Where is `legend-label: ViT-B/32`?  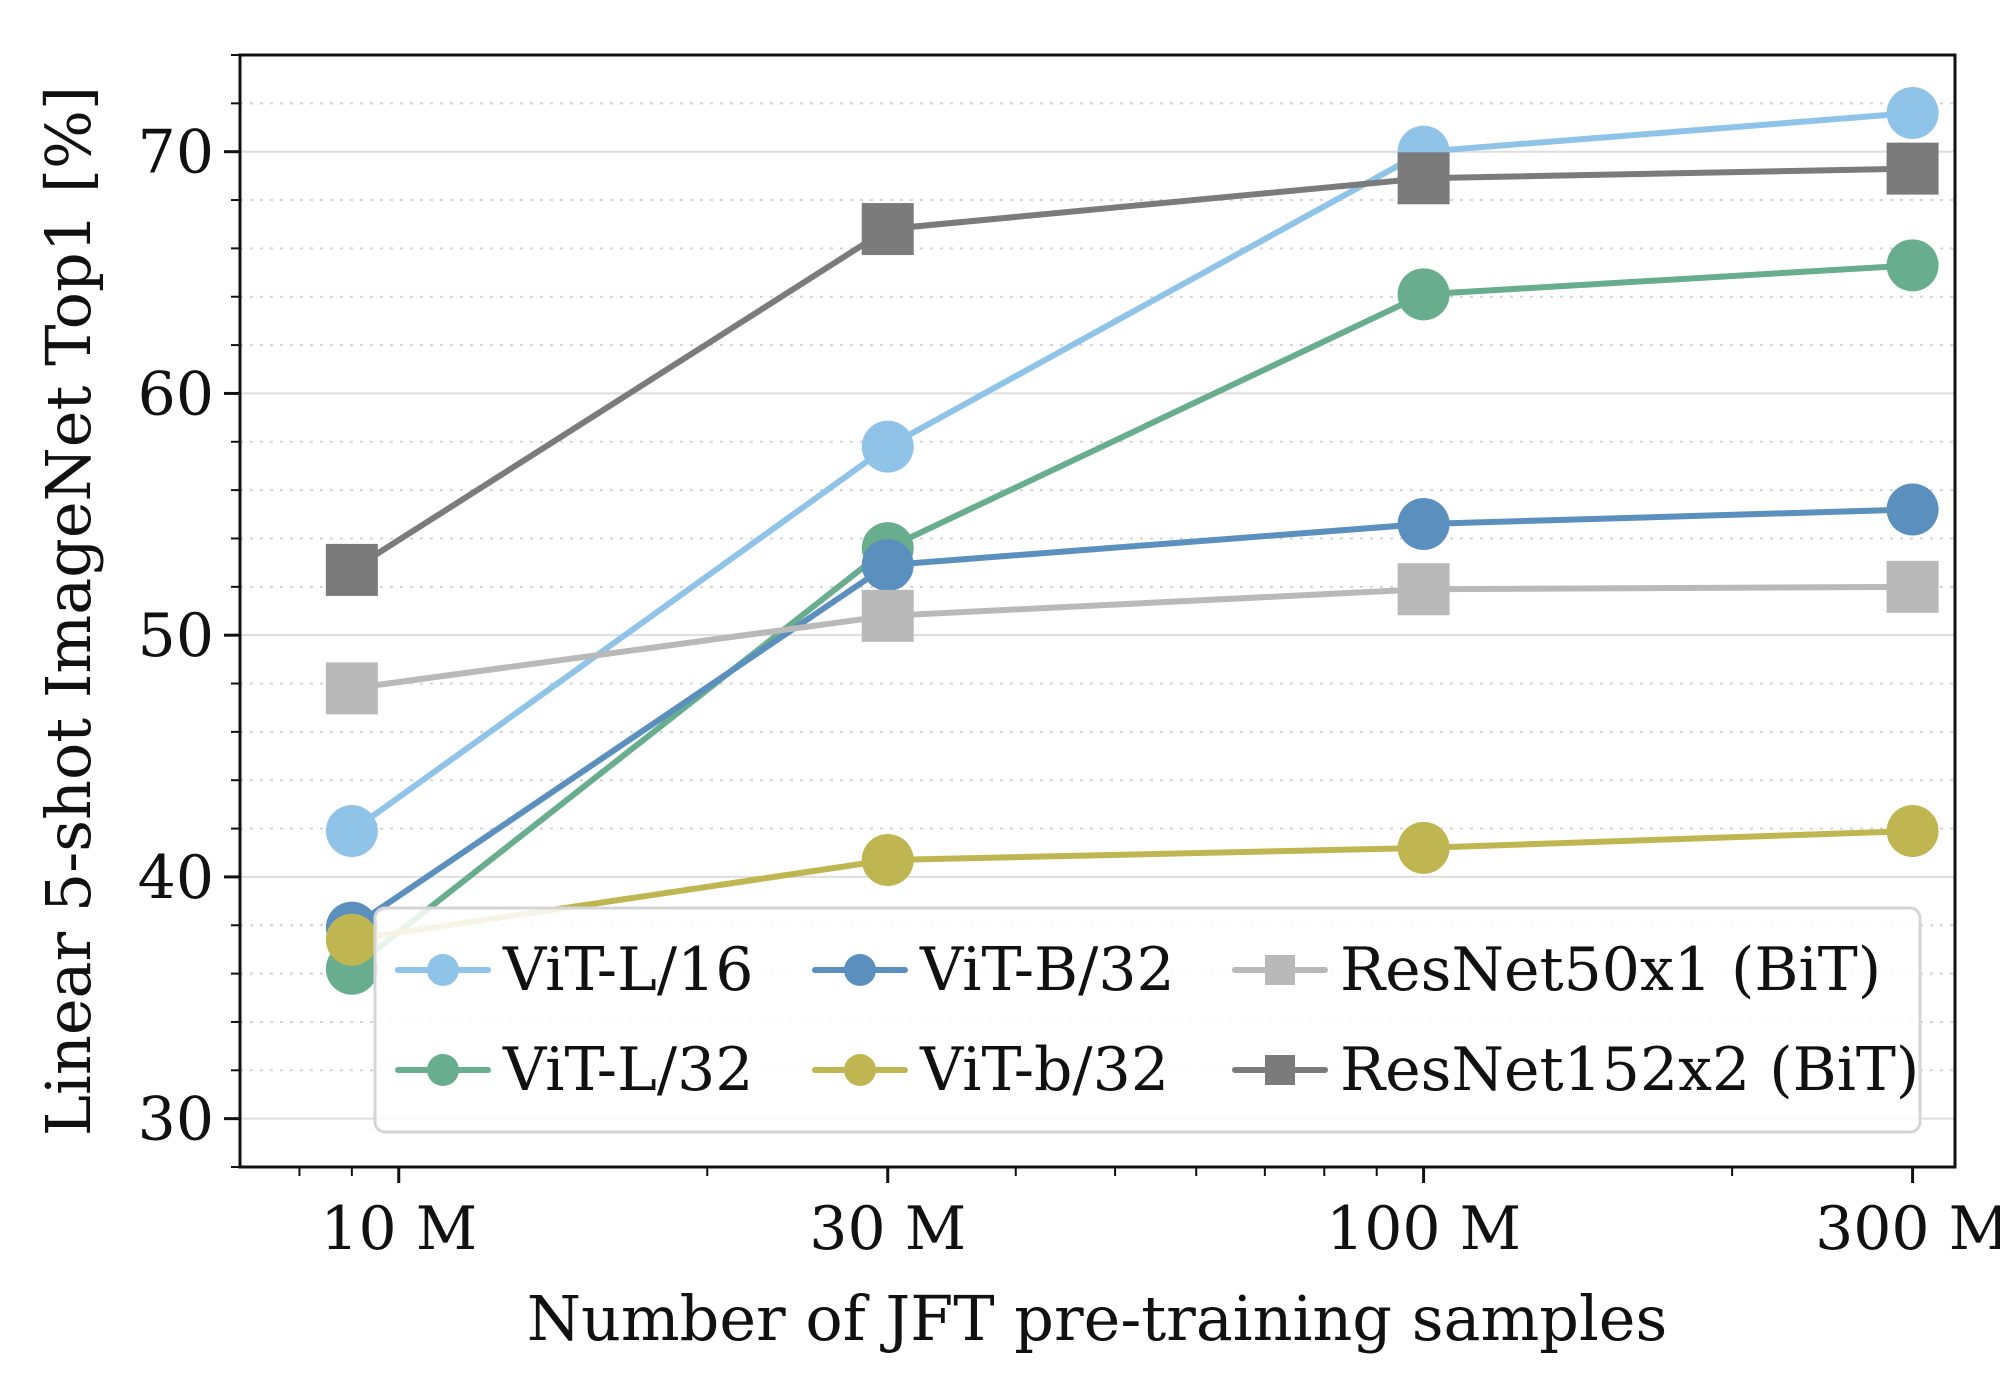 legend-label: ViT-B/32 is located at coordinates (1047, 970).